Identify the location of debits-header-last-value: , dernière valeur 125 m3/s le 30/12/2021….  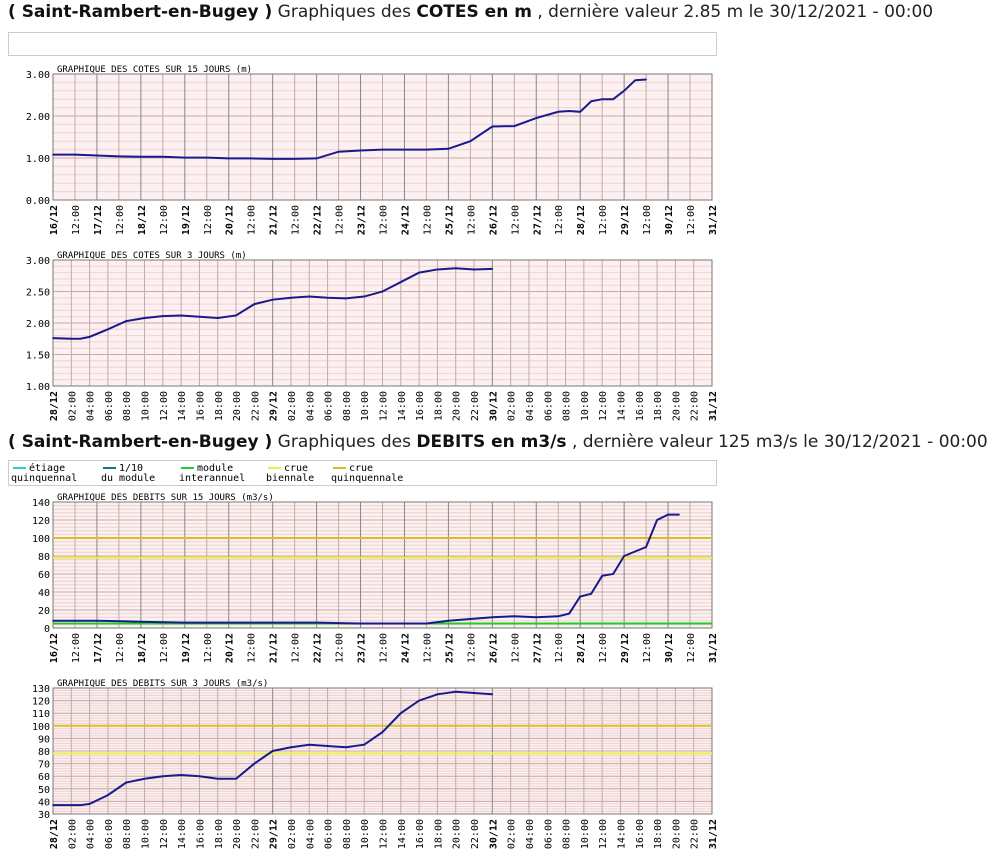
(777, 442).